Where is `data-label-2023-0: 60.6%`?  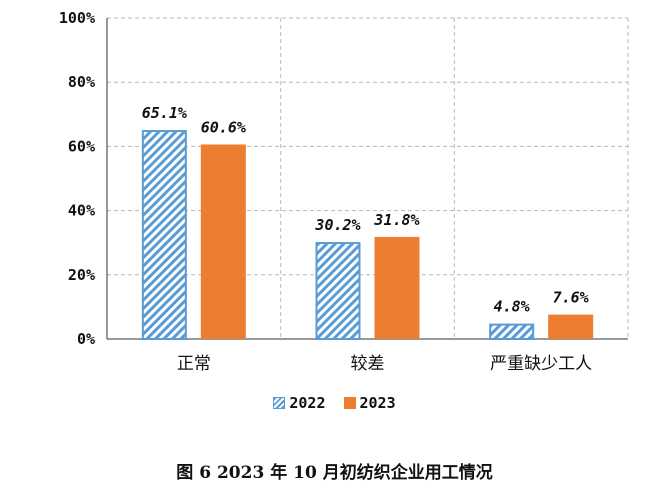
data-label-2023-0: 60.6% is located at coordinates (223, 127).